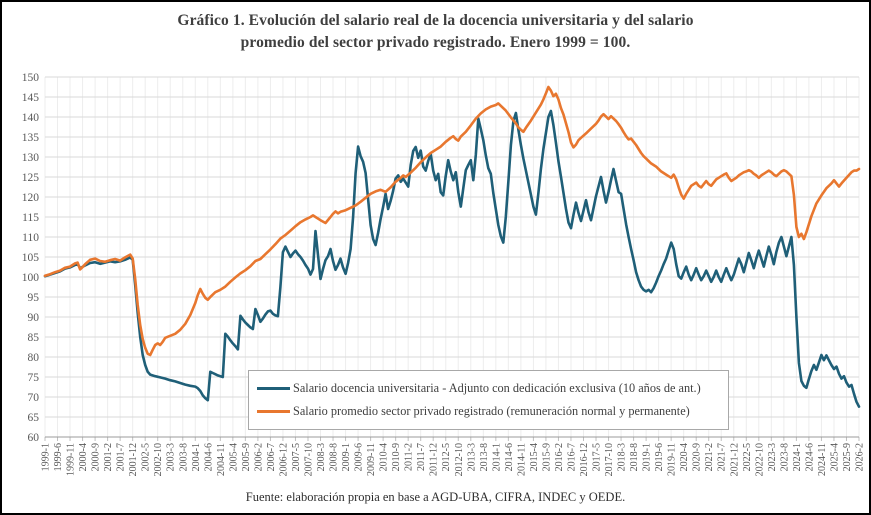  I want to click on svg-text: 2003-8, so click(183, 457).